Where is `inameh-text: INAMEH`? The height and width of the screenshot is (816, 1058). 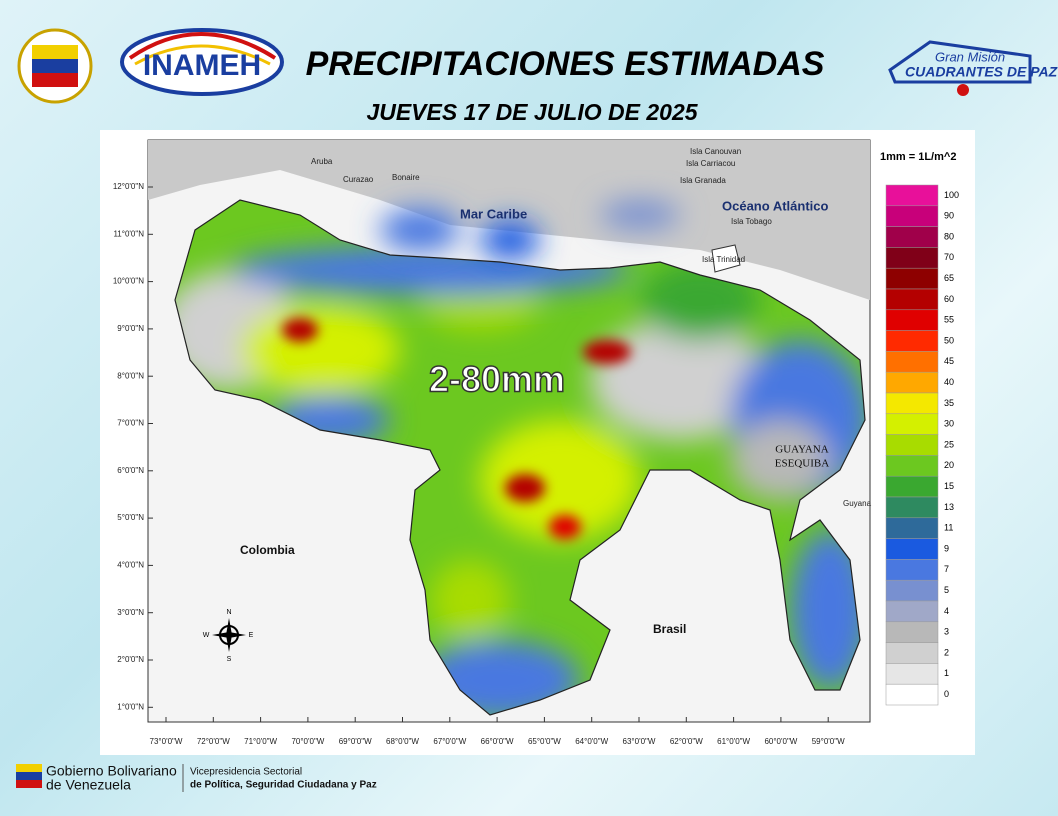
inameh-text: INAMEH is located at coordinates (202, 65).